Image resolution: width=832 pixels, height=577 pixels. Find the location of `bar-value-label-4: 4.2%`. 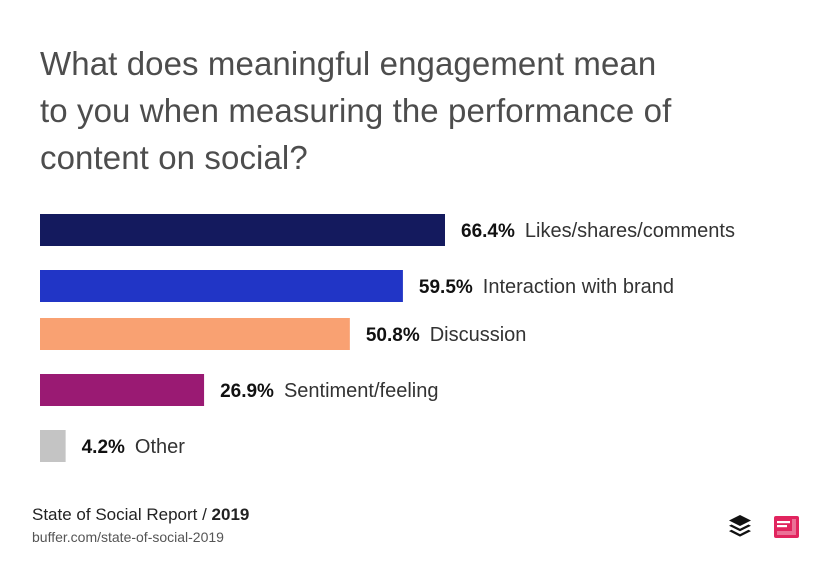

bar-value-label-4: 4.2% is located at coordinates (103, 447).